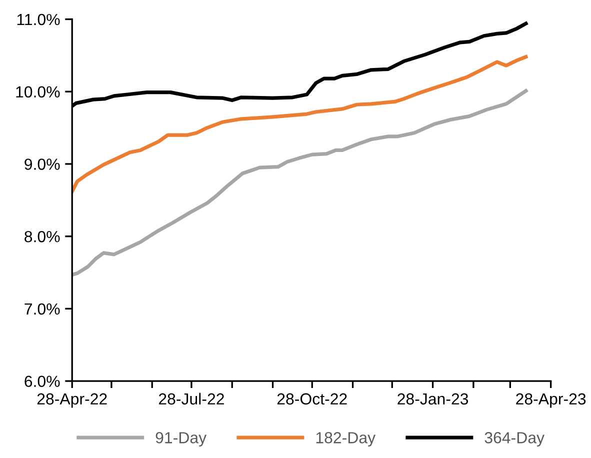 This screenshot has height=458, width=591. What do you see at coordinates (42, 236) in the screenshot?
I see `y-tick-label: 8.0%` at bounding box center [42, 236].